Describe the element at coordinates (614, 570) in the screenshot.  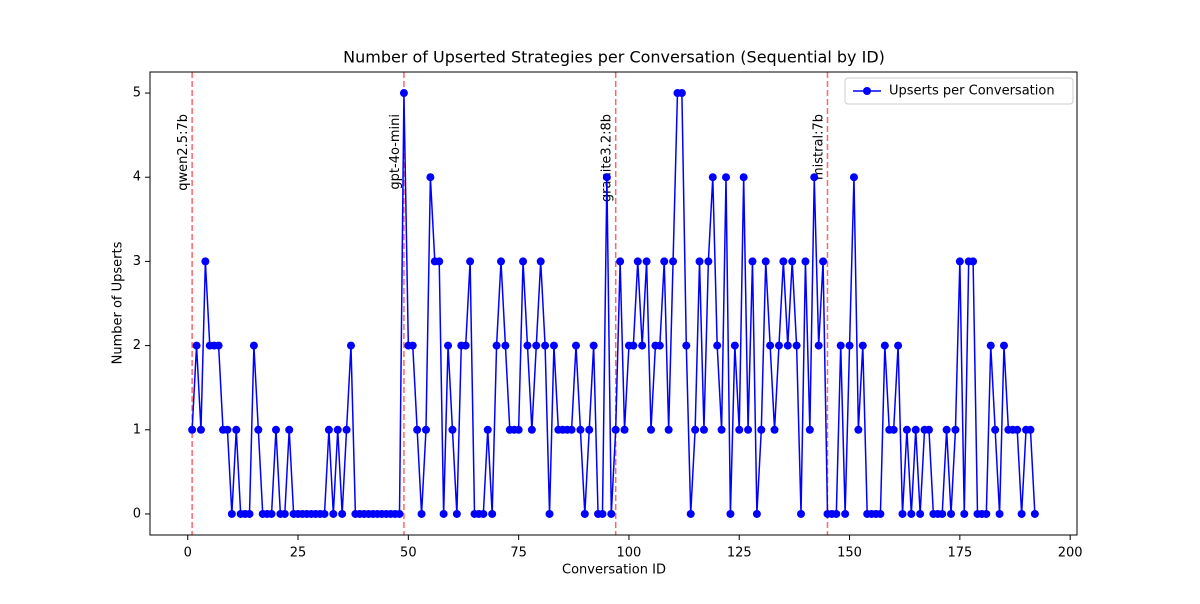
I see `x-axis-label: Conversation ID` at that location.